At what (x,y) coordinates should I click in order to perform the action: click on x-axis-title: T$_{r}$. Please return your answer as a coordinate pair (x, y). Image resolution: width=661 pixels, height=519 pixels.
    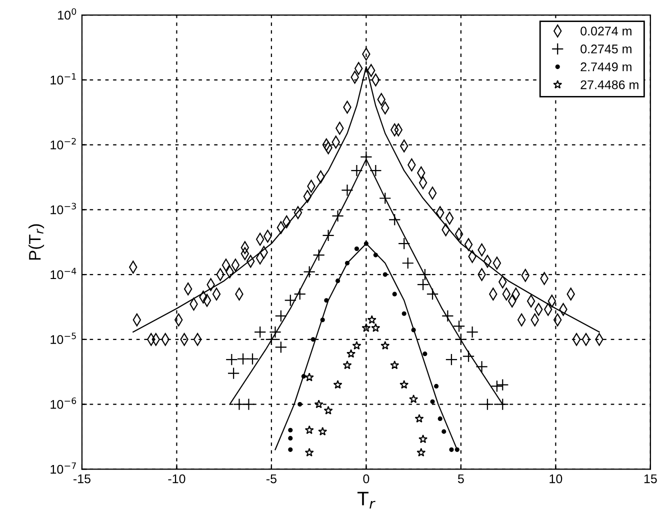
    Looking at the image, I should click on (366, 500).